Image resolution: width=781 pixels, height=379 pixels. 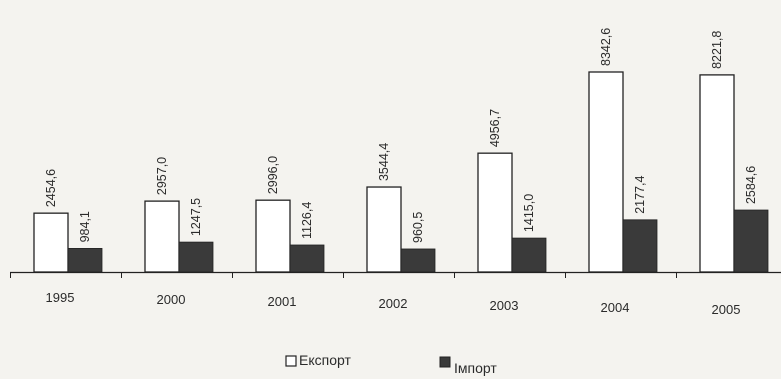 I want to click on data-label-import-1995: 984,1, so click(x=85, y=226).